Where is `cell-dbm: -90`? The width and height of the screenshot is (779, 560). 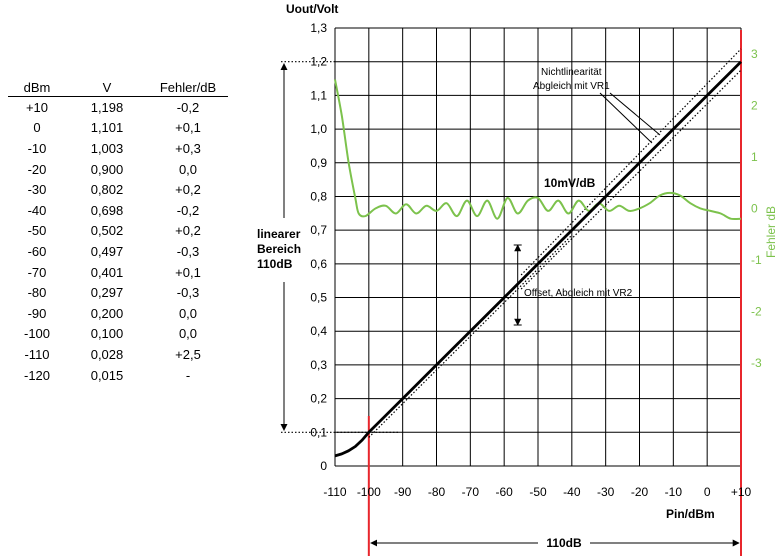
cell-dbm: -90 is located at coordinates (37, 313).